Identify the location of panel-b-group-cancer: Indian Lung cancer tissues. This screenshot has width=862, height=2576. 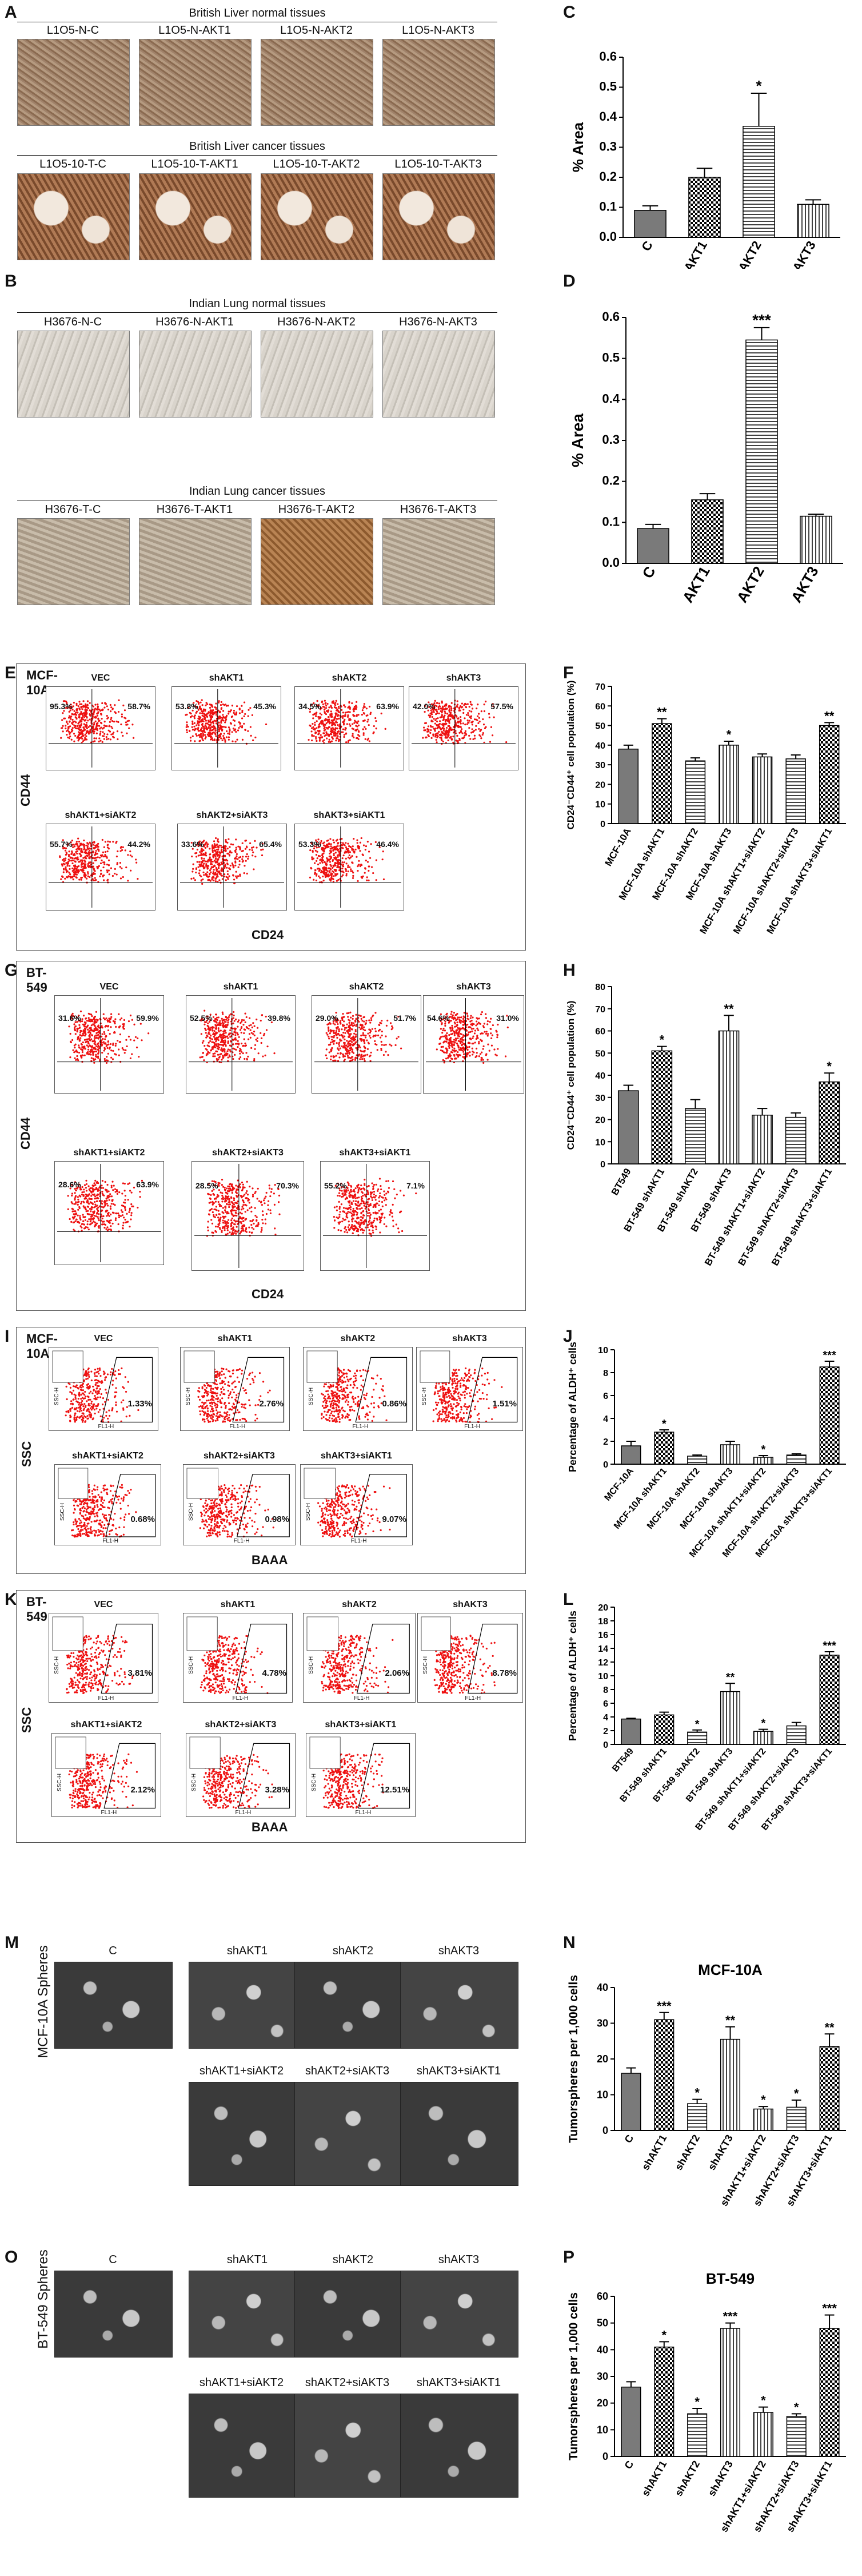
(257, 492).